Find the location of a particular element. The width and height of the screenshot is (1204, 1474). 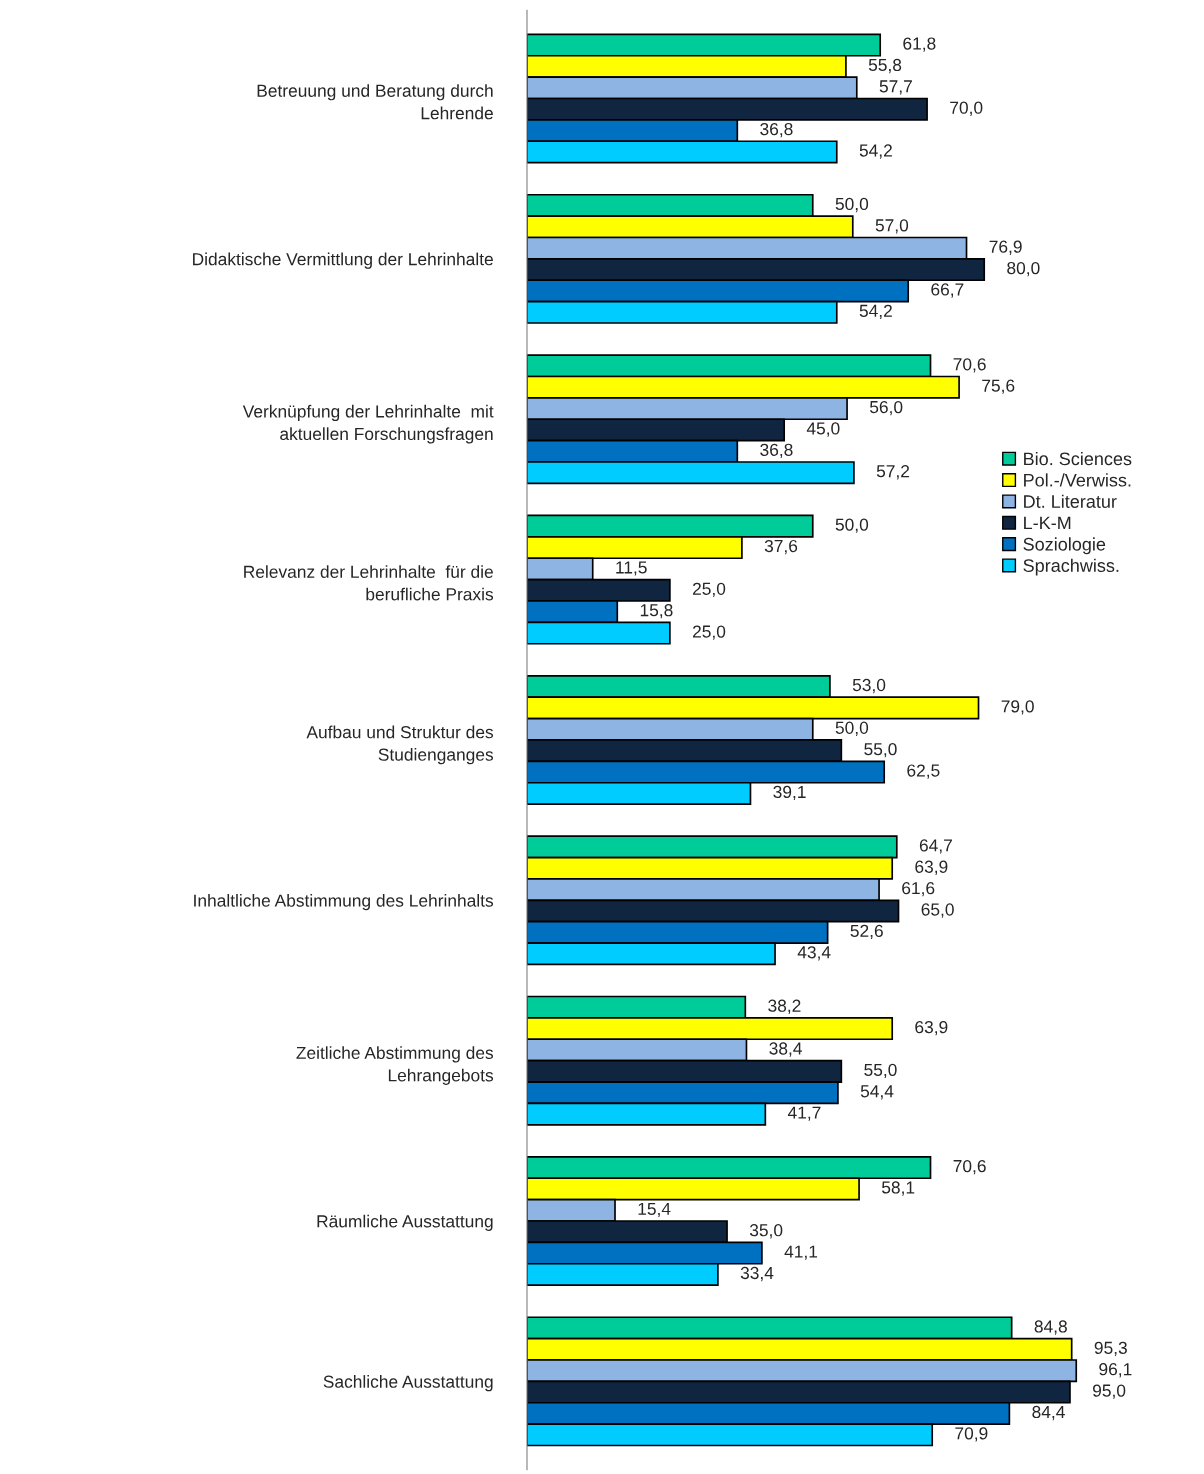

legend-label: Soziologie is located at coordinates (1064, 546).